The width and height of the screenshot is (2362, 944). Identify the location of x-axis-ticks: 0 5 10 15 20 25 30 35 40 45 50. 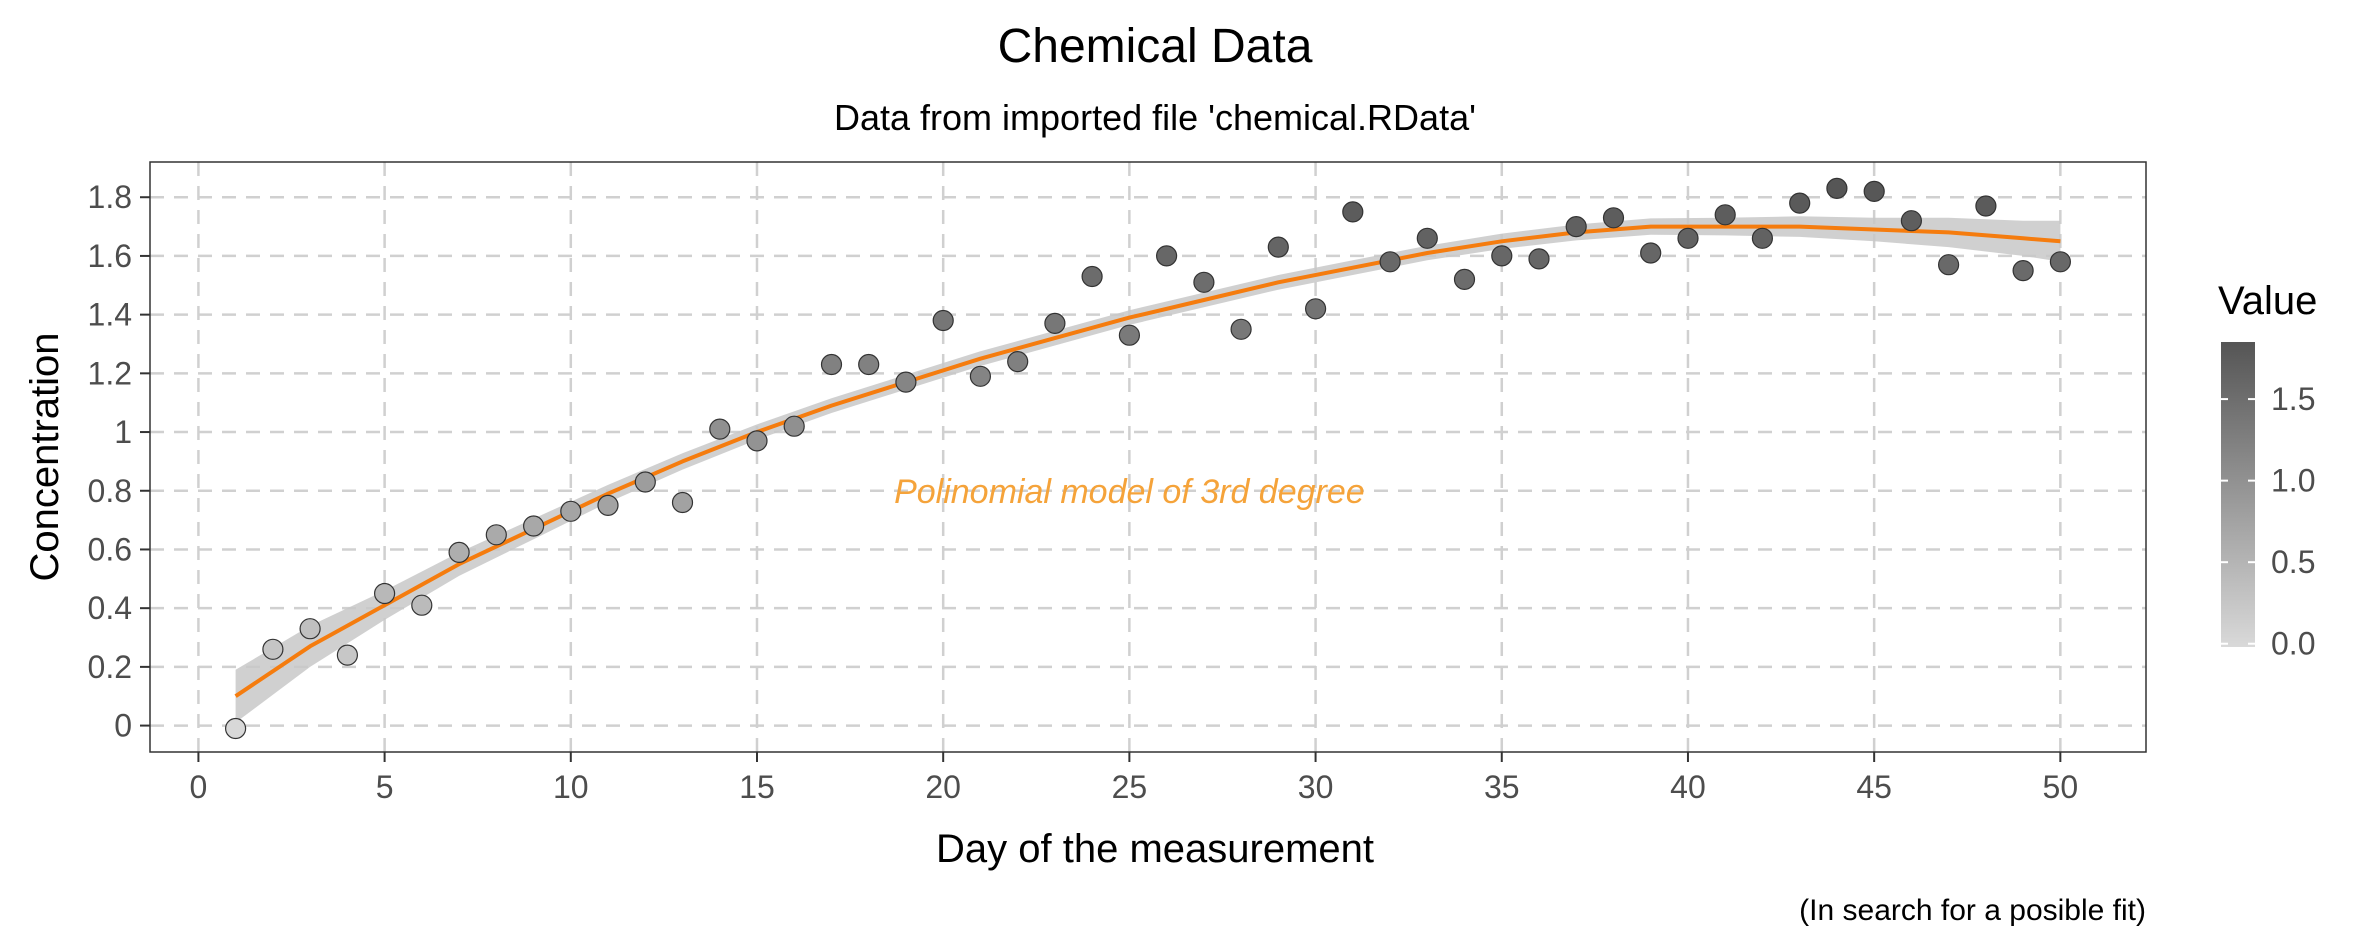
(1134, 778).